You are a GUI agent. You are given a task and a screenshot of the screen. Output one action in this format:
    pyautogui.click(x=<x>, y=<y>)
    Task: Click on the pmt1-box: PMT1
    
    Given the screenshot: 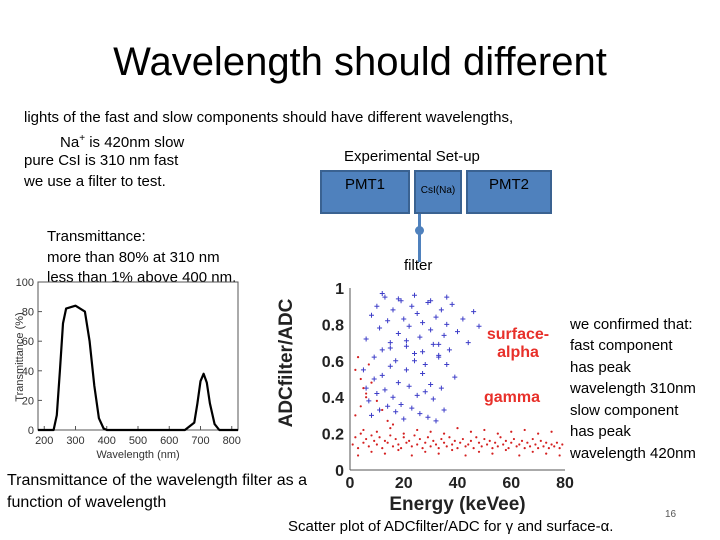 What is the action you would take?
    pyautogui.click(x=365, y=192)
    